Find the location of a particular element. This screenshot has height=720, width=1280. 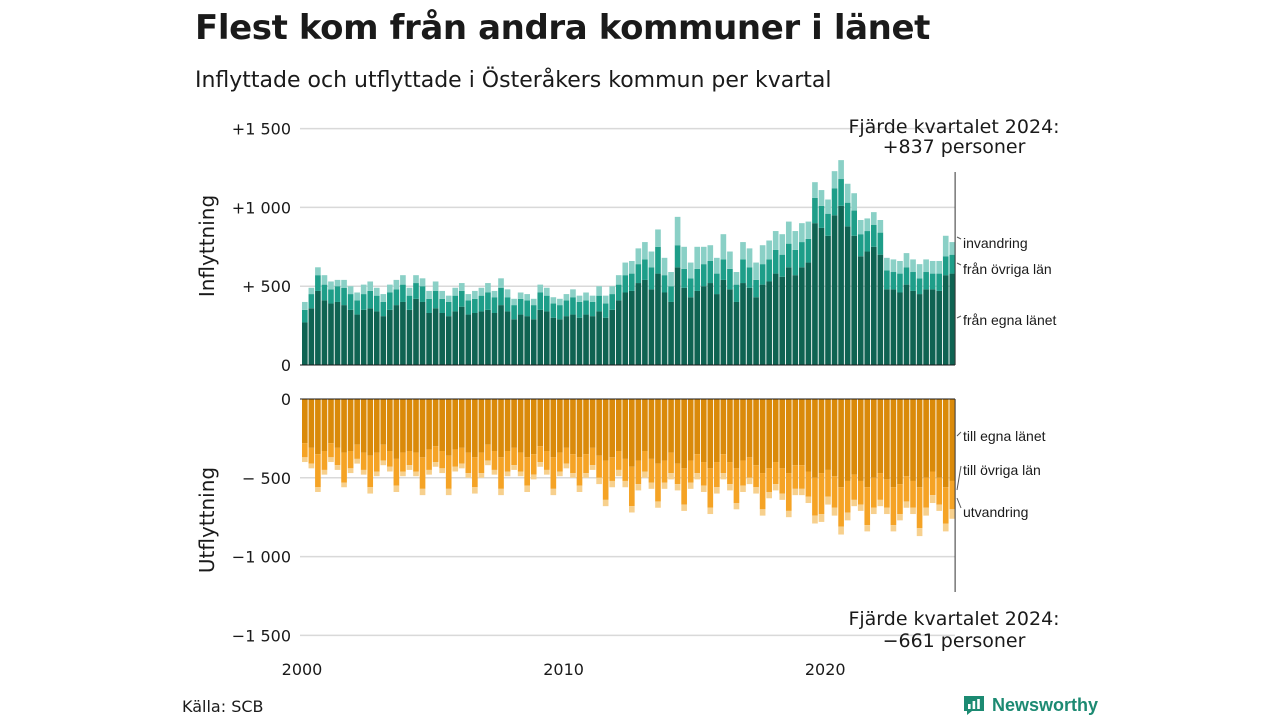

brand-logo: Newsworthy is located at coordinates (1030, 705).